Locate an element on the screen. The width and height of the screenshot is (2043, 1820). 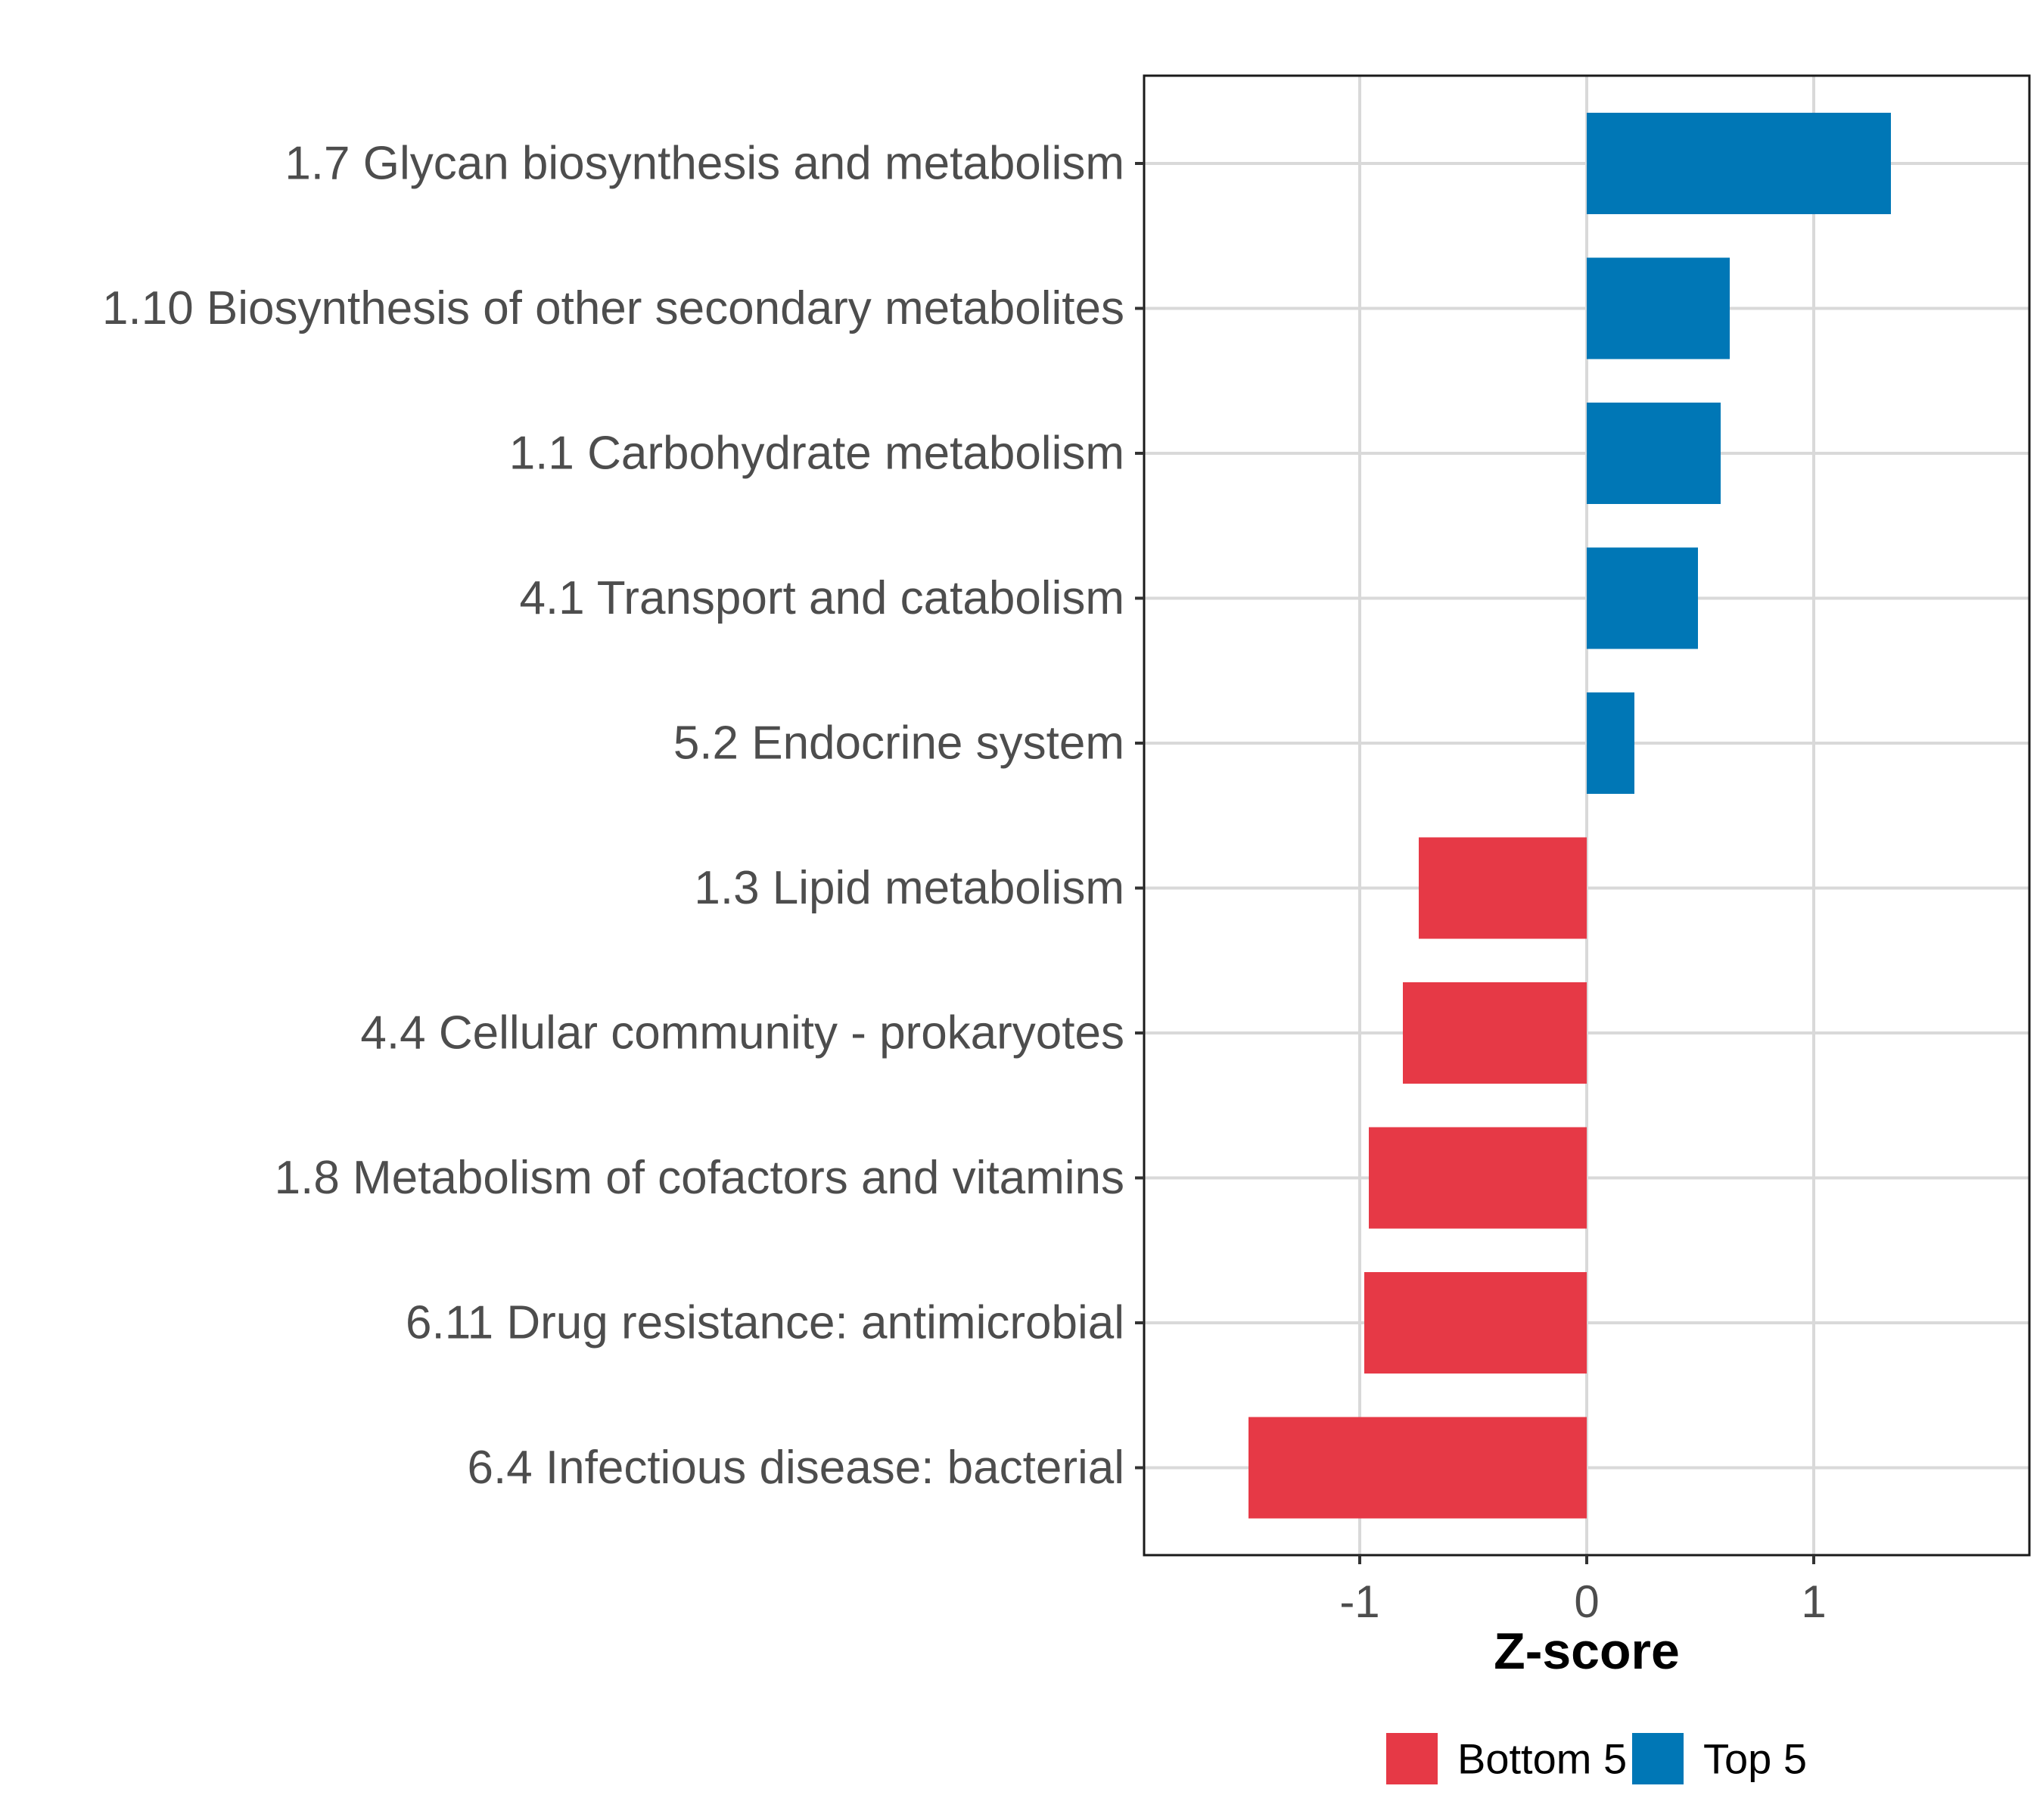
x-axis-title: Z-score is located at coordinates (1587, 1651).